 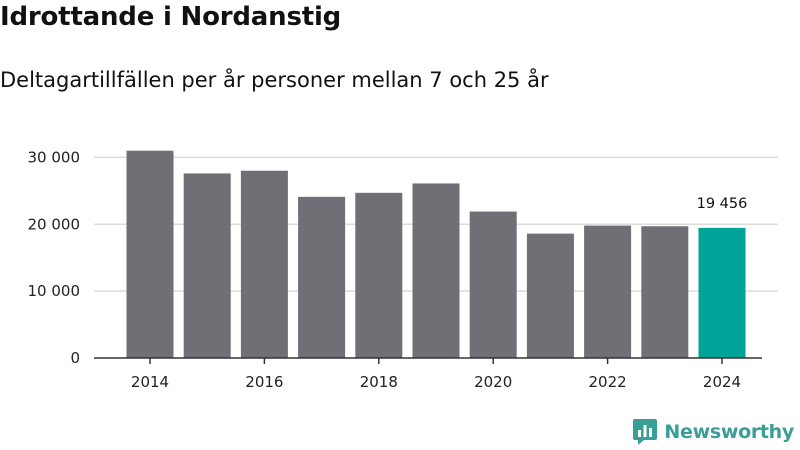 I want to click on x-tick-label: 2024, so click(x=722, y=382).